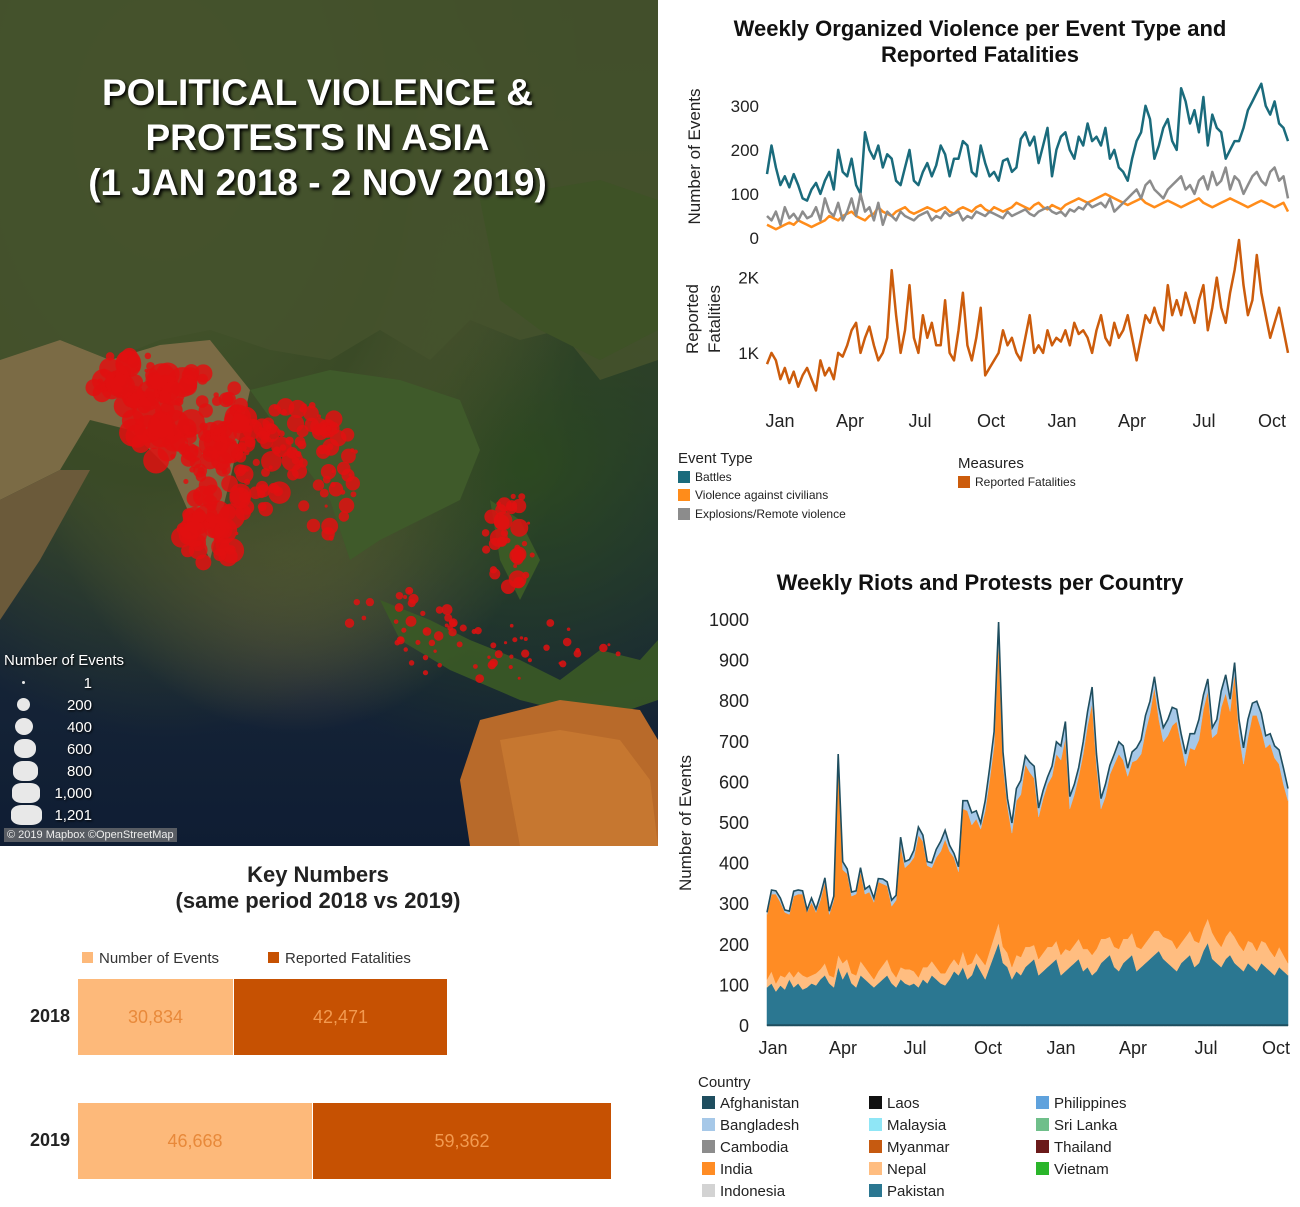 The image size is (1300, 1207). I want to click on legend-item-cambodia: Cambodia, so click(745, 1147).